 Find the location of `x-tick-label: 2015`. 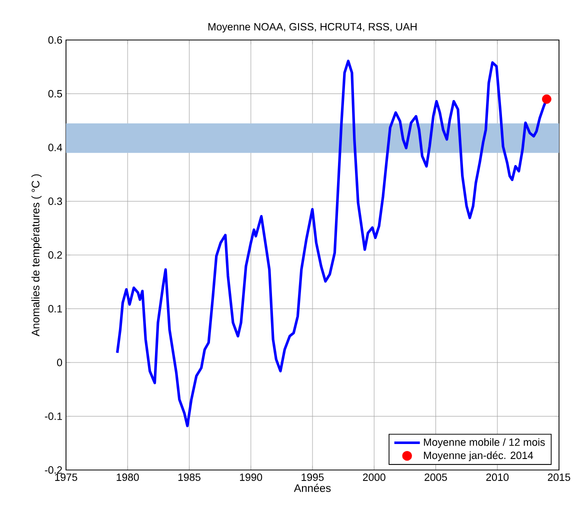

x-tick-label: 2015 is located at coordinates (559, 477).